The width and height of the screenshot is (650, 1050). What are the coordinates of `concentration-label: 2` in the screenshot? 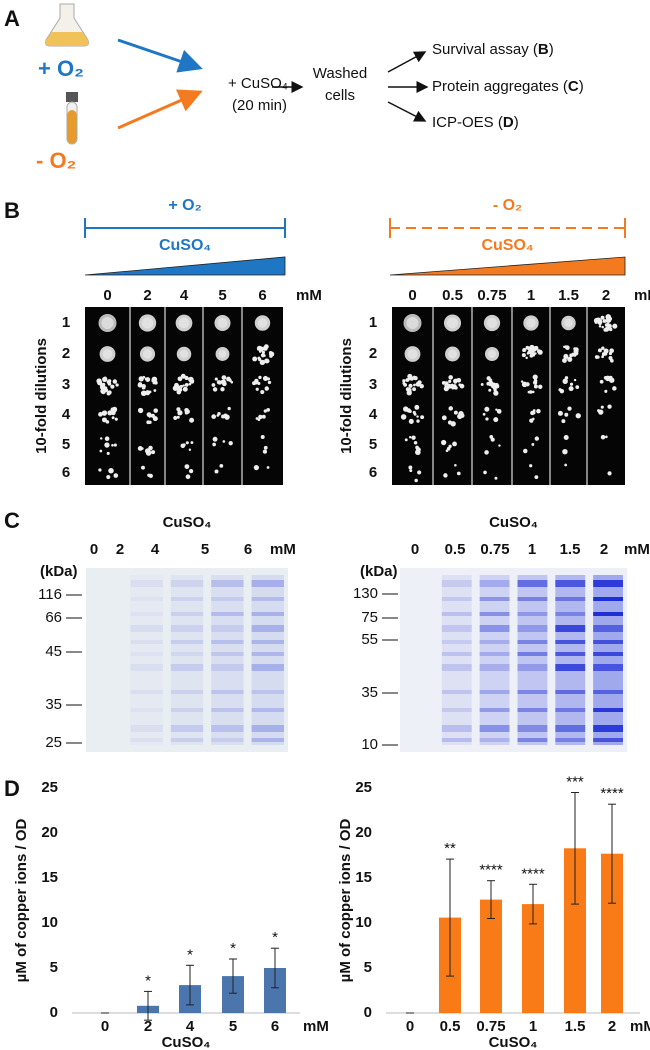 It's located at (606, 295).